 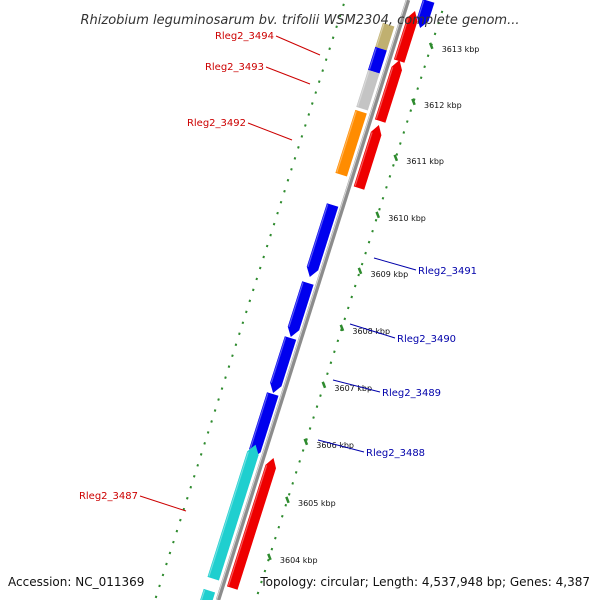 What do you see at coordinates (407, 218) in the screenshot?
I see `tick-label: 3610 kbp` at bounding box center [407, 218].